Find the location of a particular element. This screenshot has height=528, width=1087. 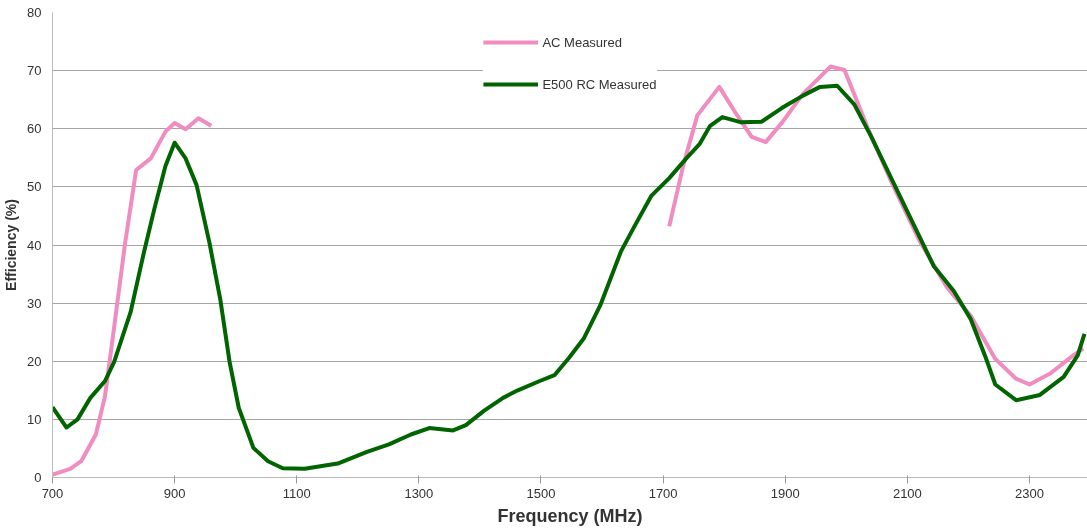

y-tick-label: 0 is located at coordinates (38, 477).